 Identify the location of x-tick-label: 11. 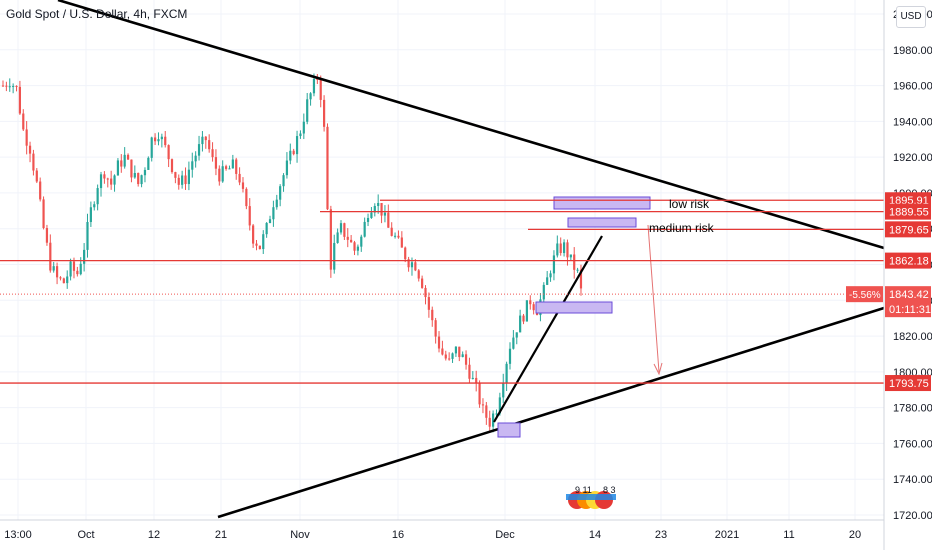
(788, 535).